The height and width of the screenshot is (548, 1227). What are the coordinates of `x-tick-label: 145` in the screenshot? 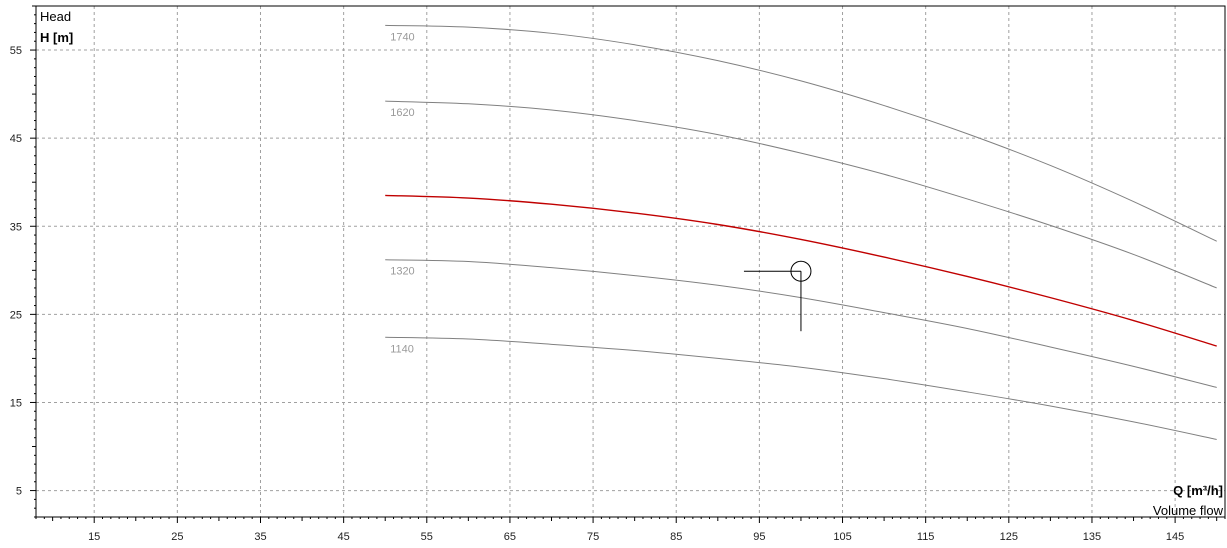 It's located at (1175, 537).